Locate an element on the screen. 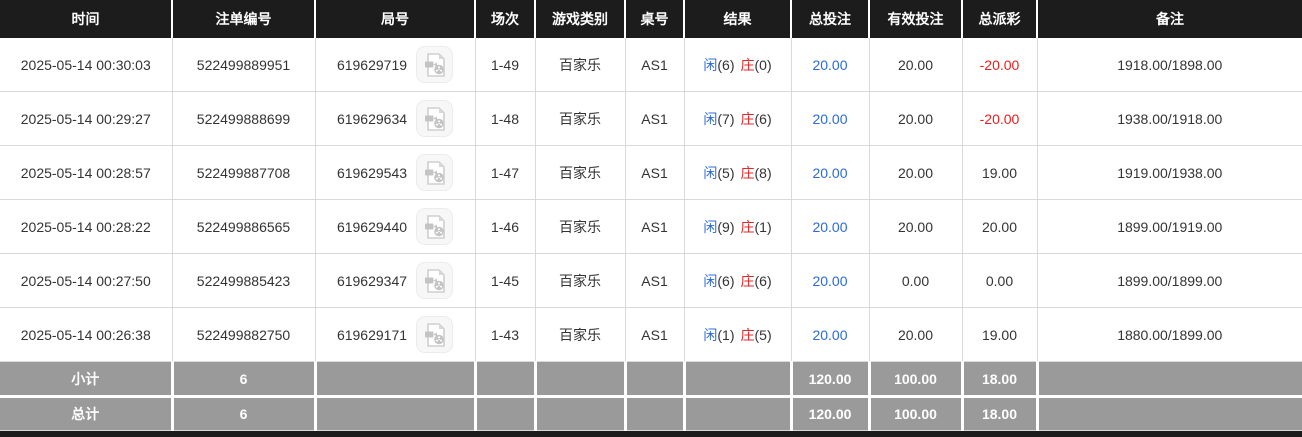 The height and width of the screenshot is (437, 1302). round-number: 619629440 is located at coordinates (372, 226).